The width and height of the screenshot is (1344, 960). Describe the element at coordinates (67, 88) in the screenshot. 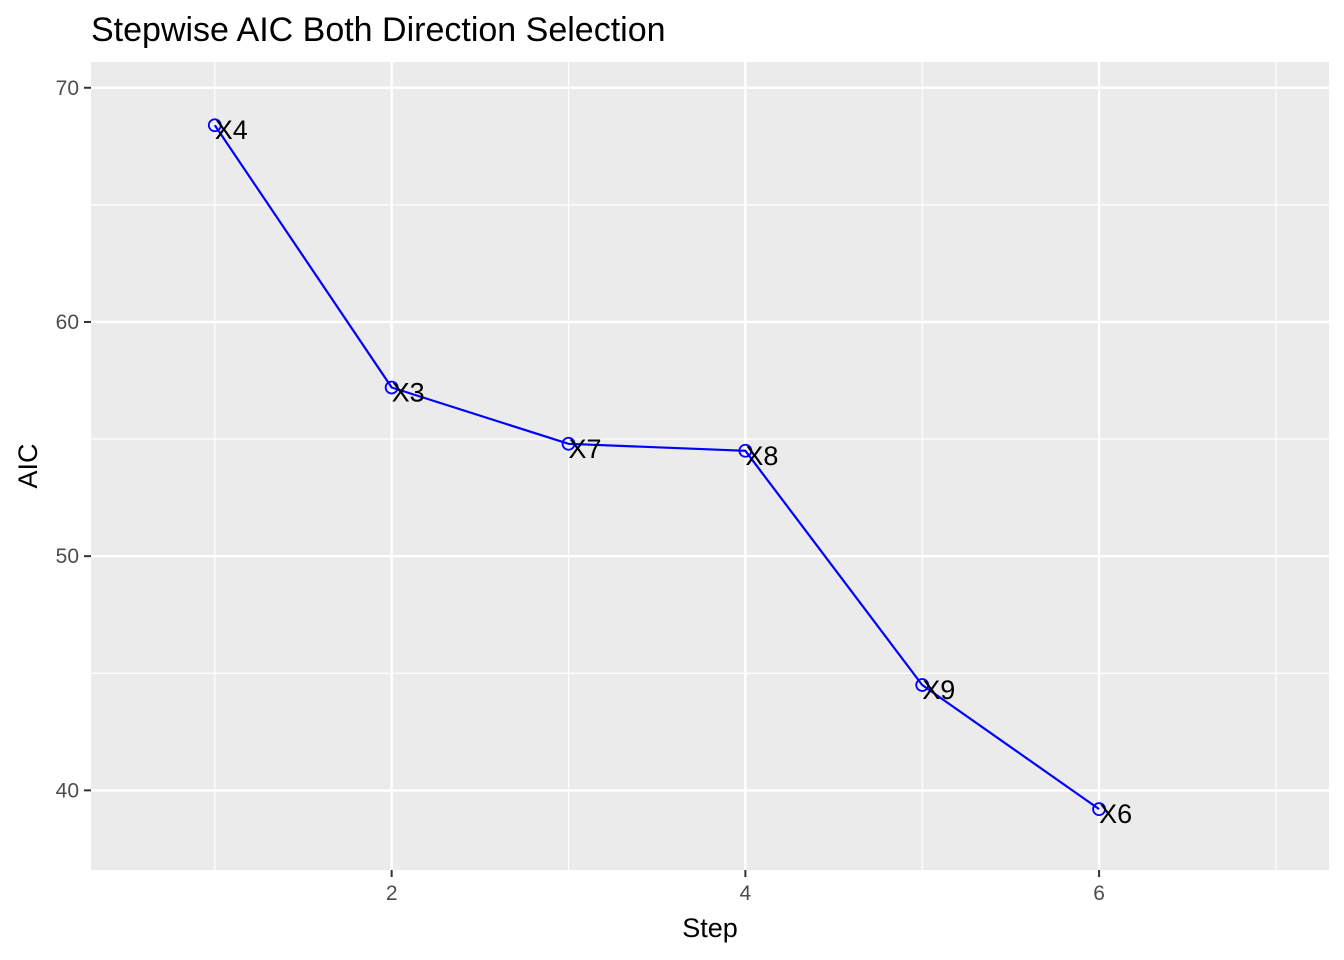

I see `y-tick-label: 70` at that location.